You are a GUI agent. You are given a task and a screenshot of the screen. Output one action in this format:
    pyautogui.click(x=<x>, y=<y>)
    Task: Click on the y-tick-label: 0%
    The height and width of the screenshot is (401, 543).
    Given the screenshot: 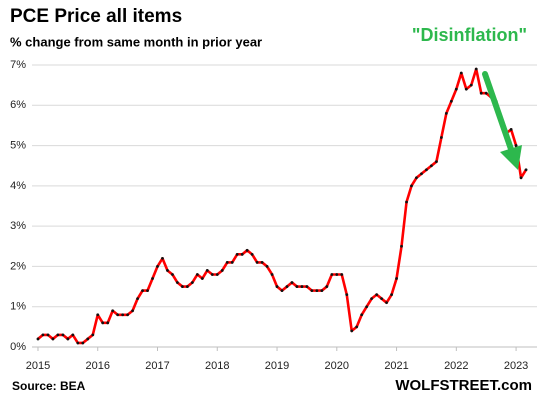 What is the action you would take?
    pyautogui.click(x=18, y=347)
    